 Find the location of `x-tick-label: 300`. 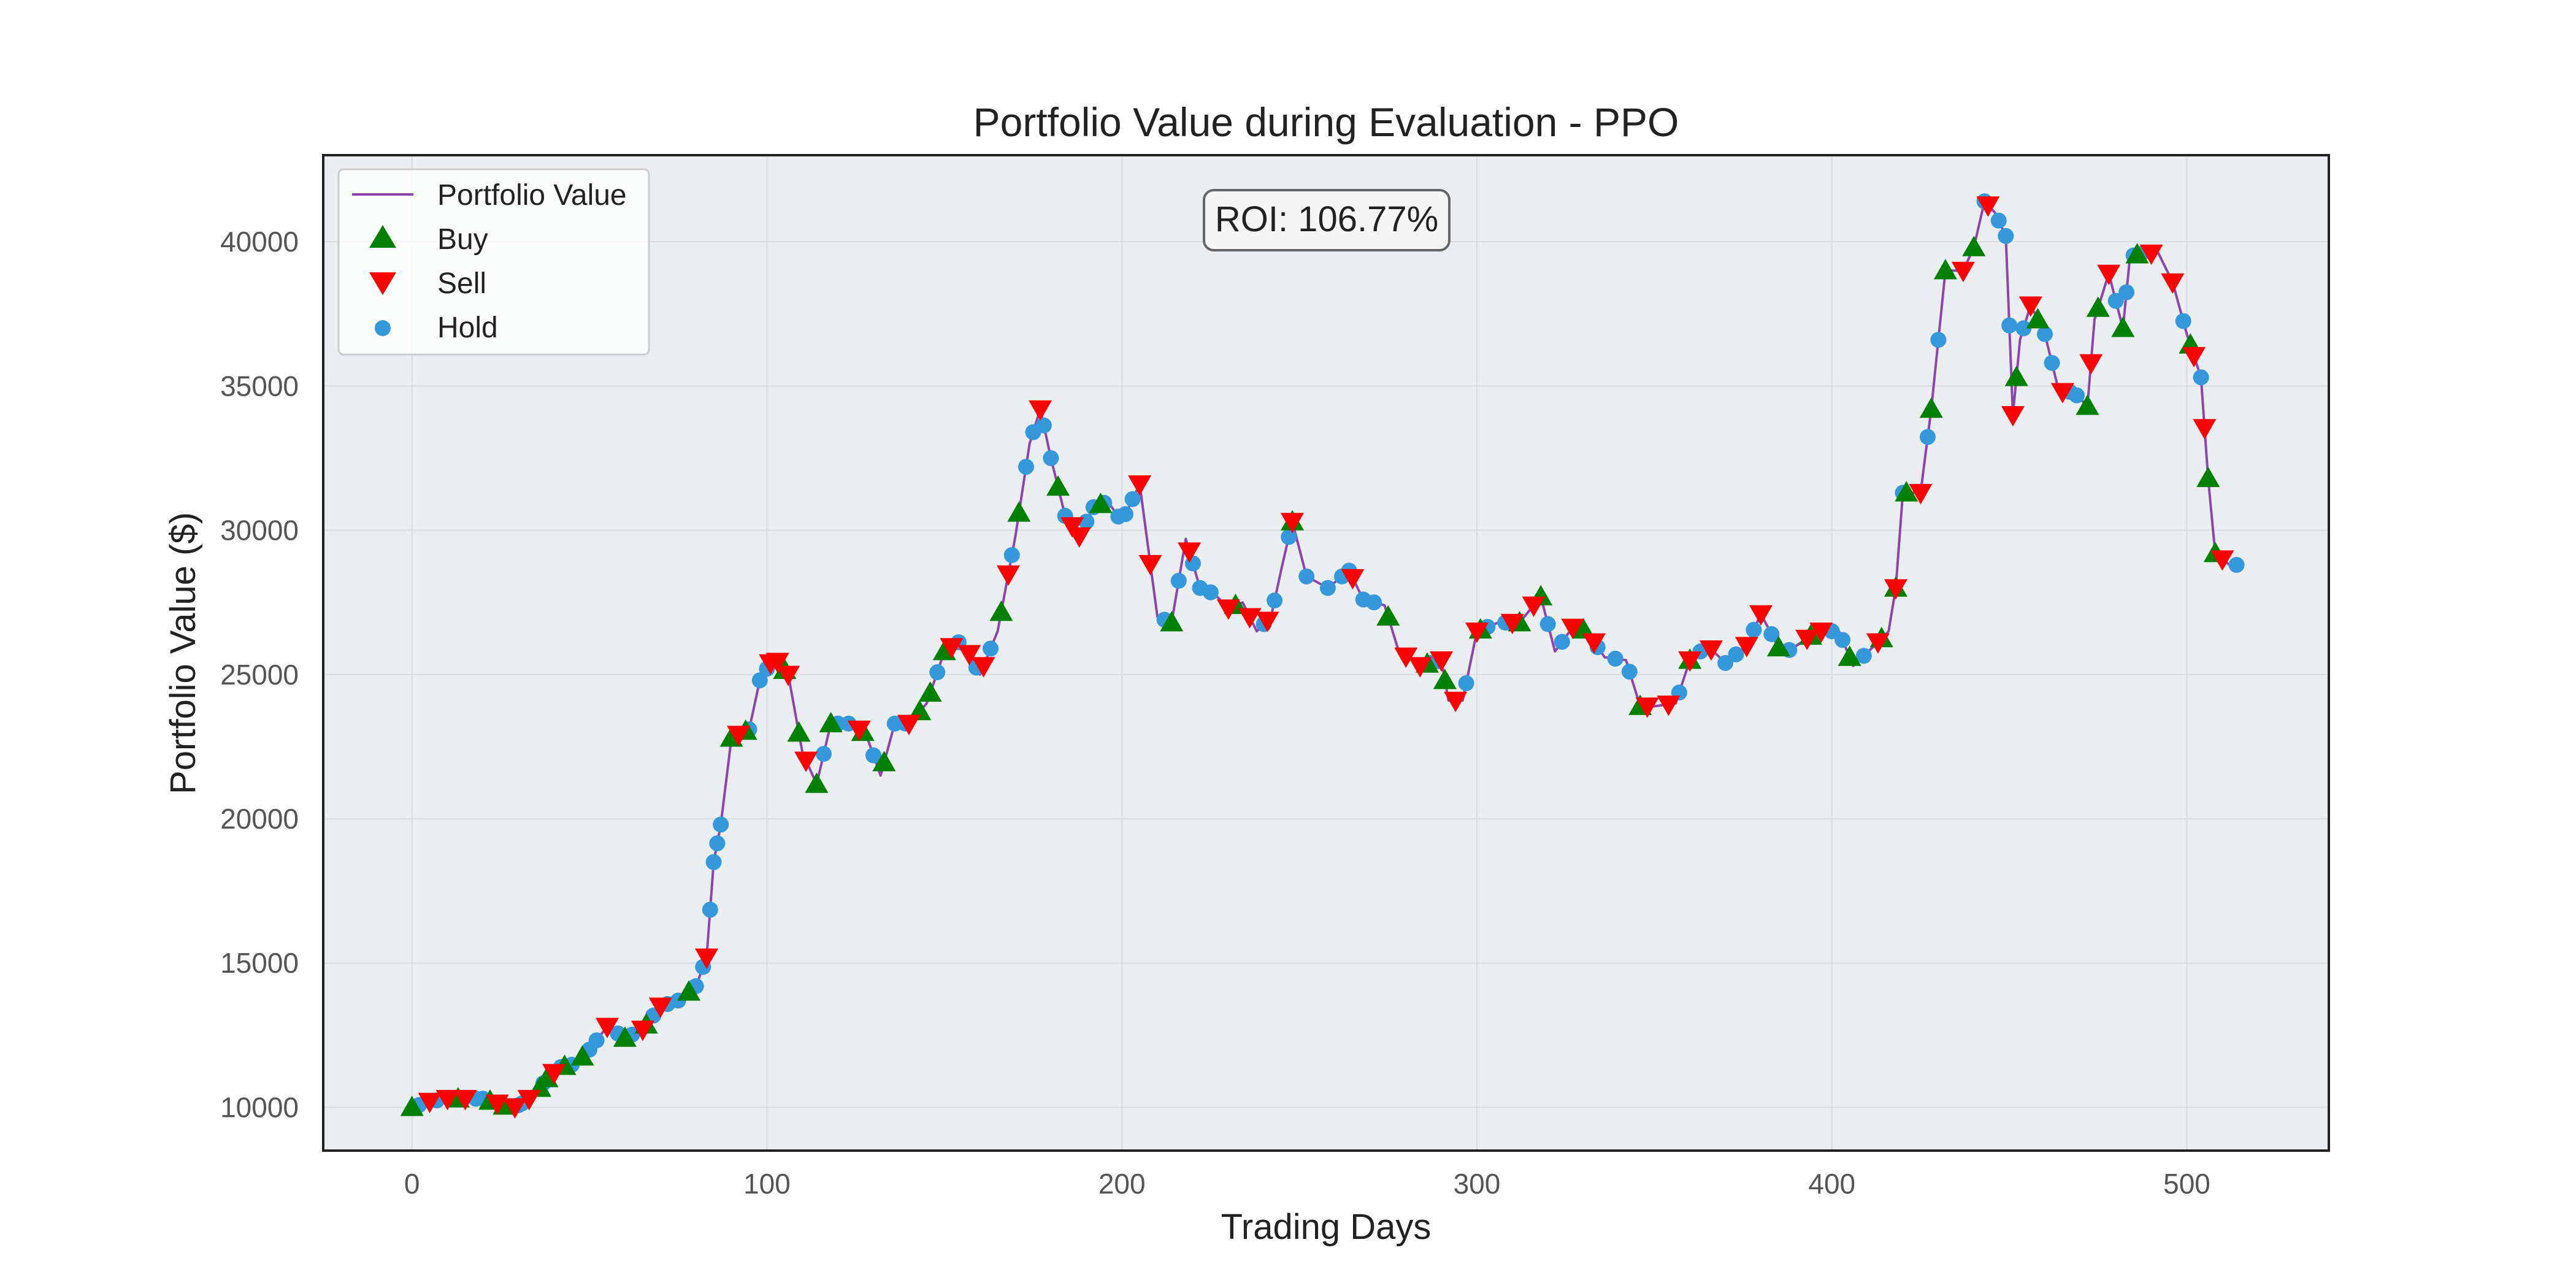

x-tick-label: 300 is located at coordinates (1477, 1184).